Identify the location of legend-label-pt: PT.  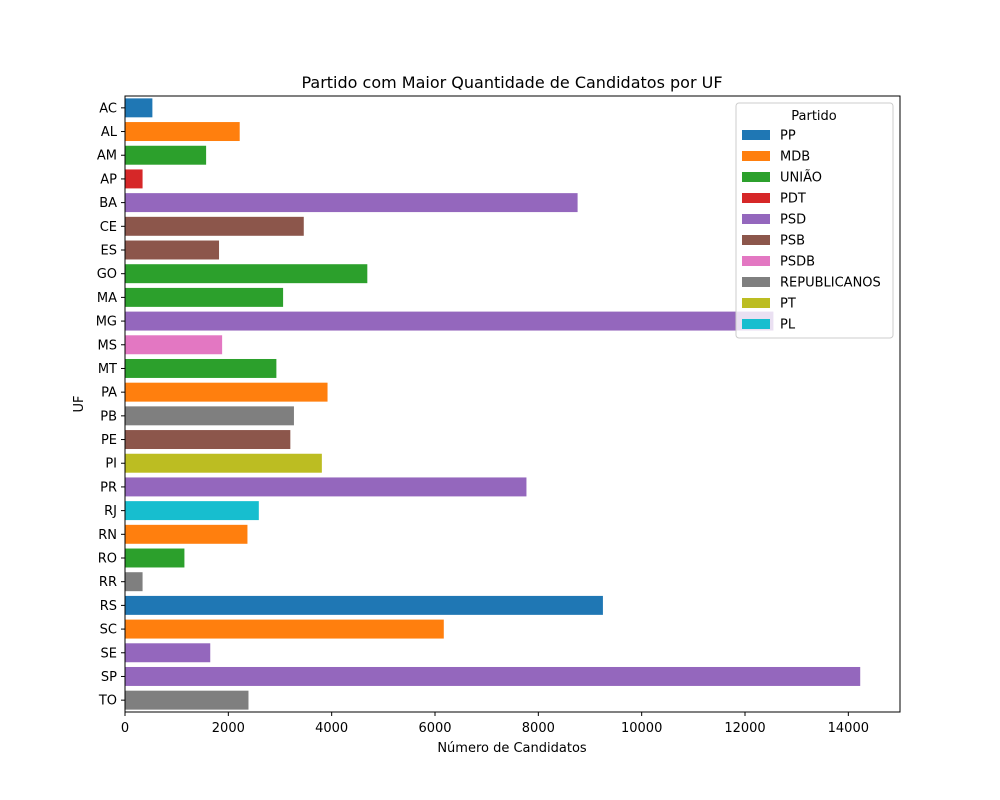
(788, 304).